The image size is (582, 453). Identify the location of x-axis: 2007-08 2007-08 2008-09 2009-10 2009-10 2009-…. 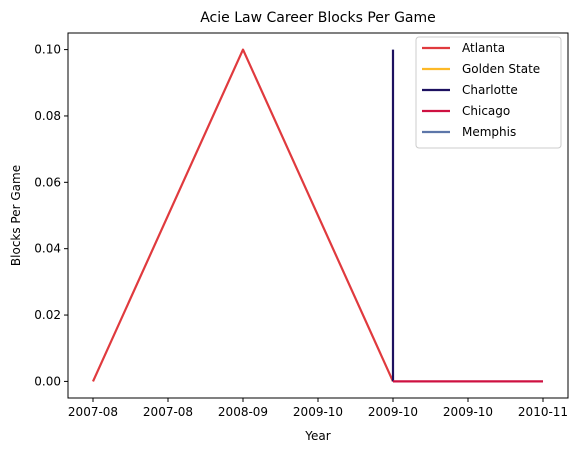
(318, 408).